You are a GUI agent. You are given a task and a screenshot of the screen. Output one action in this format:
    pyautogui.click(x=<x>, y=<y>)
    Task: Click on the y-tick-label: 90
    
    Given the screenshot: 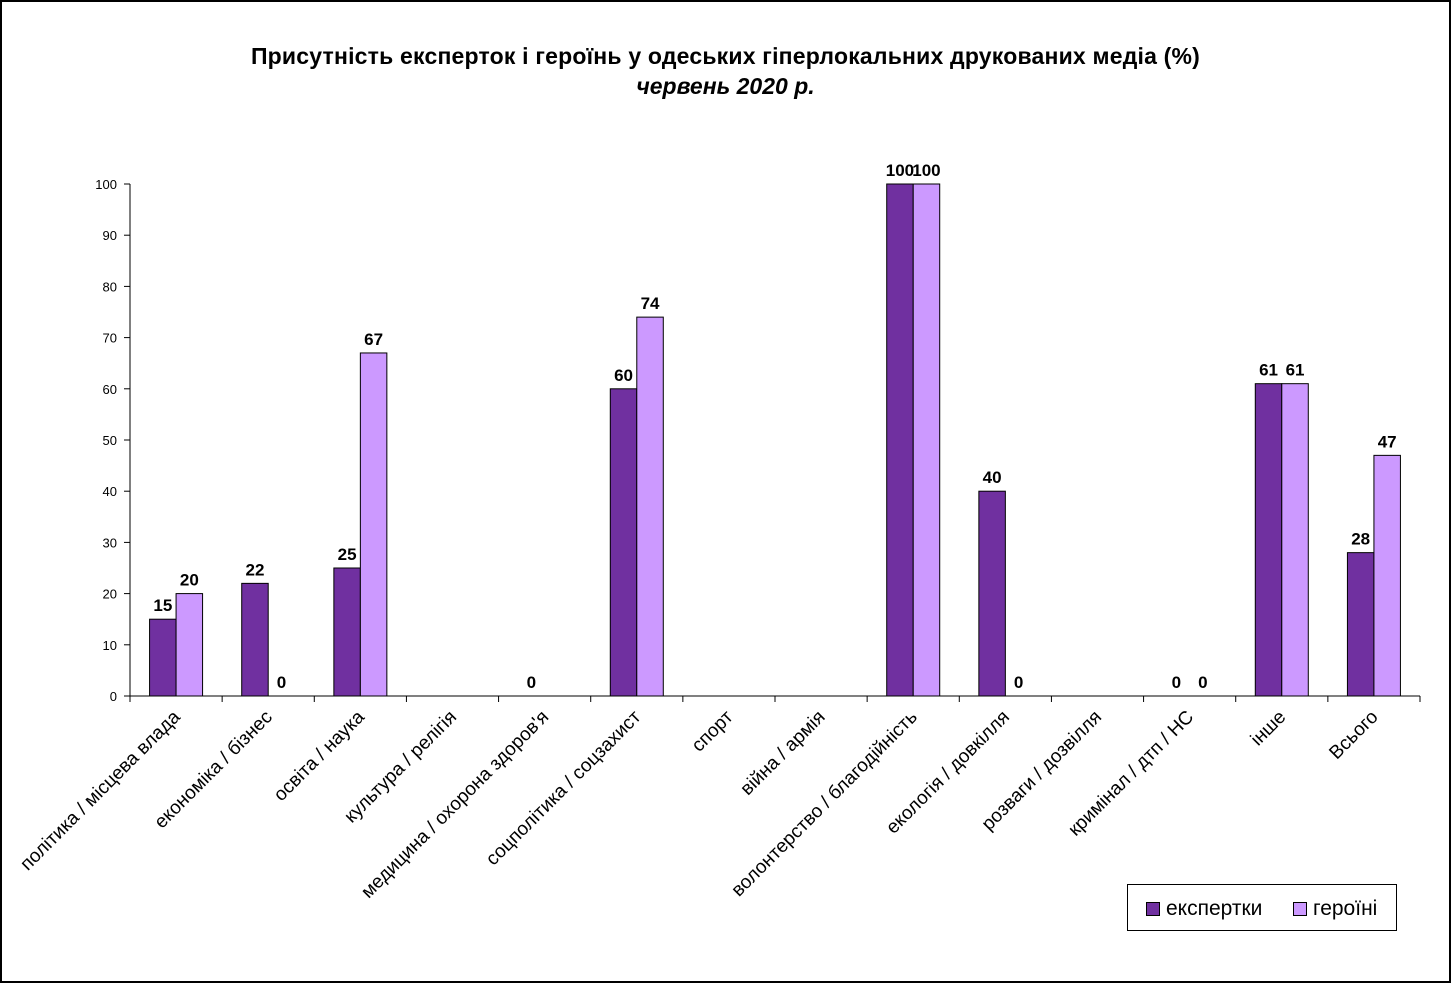 What is the action you would take?
    pyautogui.click(x=110, y=235)
    